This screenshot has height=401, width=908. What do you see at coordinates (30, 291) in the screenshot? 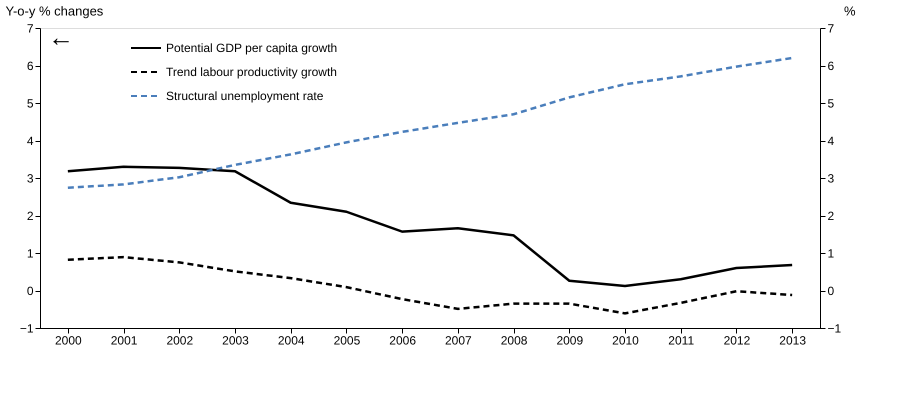
I see `y-tick-label: 0` at bounding box center [30, 291].